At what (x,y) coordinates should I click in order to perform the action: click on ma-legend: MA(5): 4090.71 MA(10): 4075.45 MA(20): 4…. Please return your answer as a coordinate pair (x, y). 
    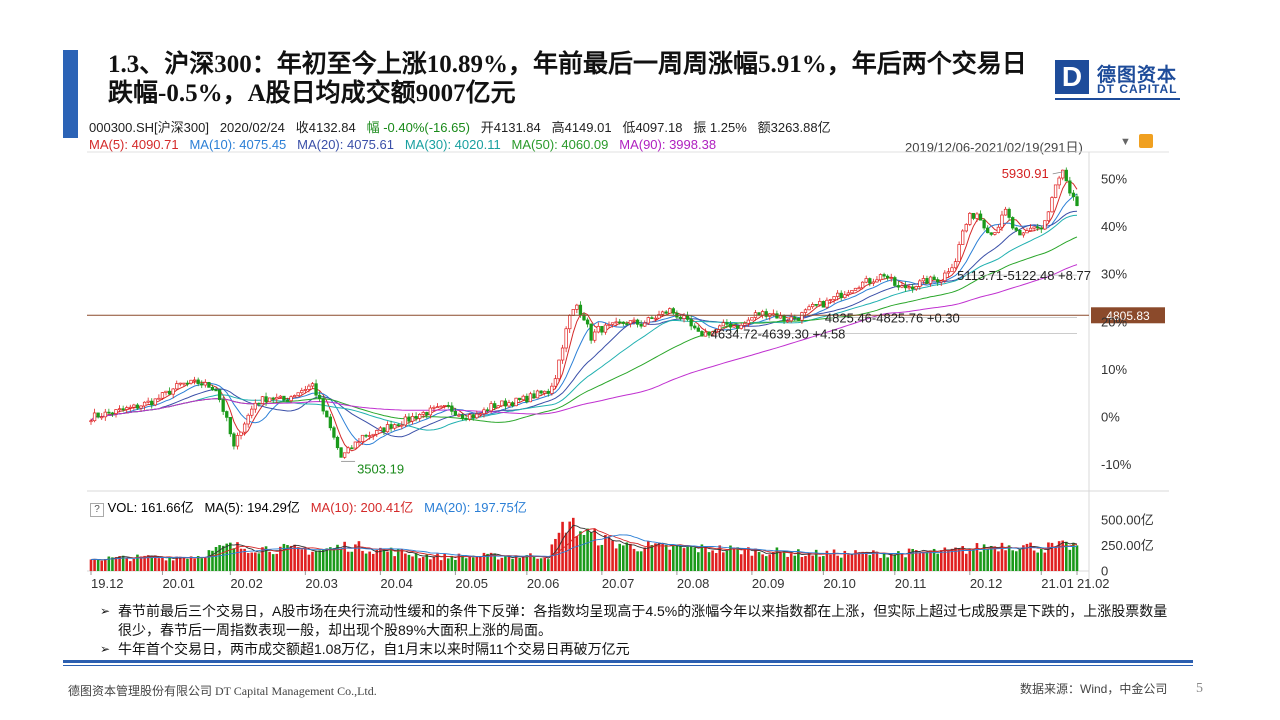
    Looking at the image, I should click on (402, 144).